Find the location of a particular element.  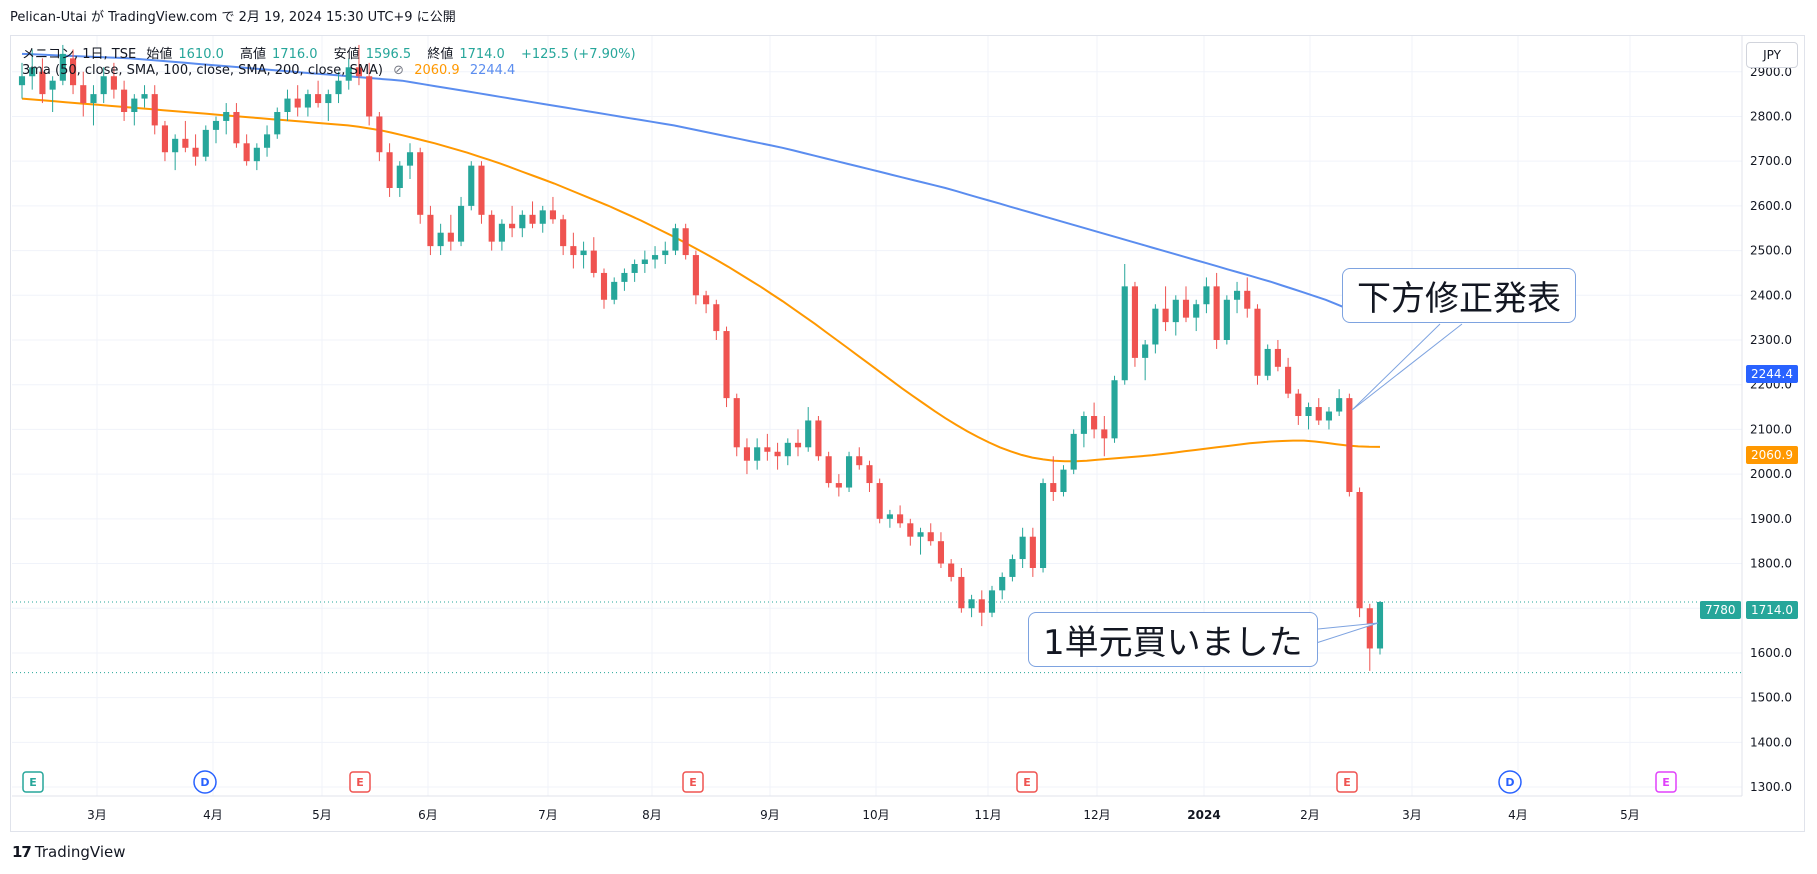

eye-off-icon: ⊘ is located at coordinates (399, 70).